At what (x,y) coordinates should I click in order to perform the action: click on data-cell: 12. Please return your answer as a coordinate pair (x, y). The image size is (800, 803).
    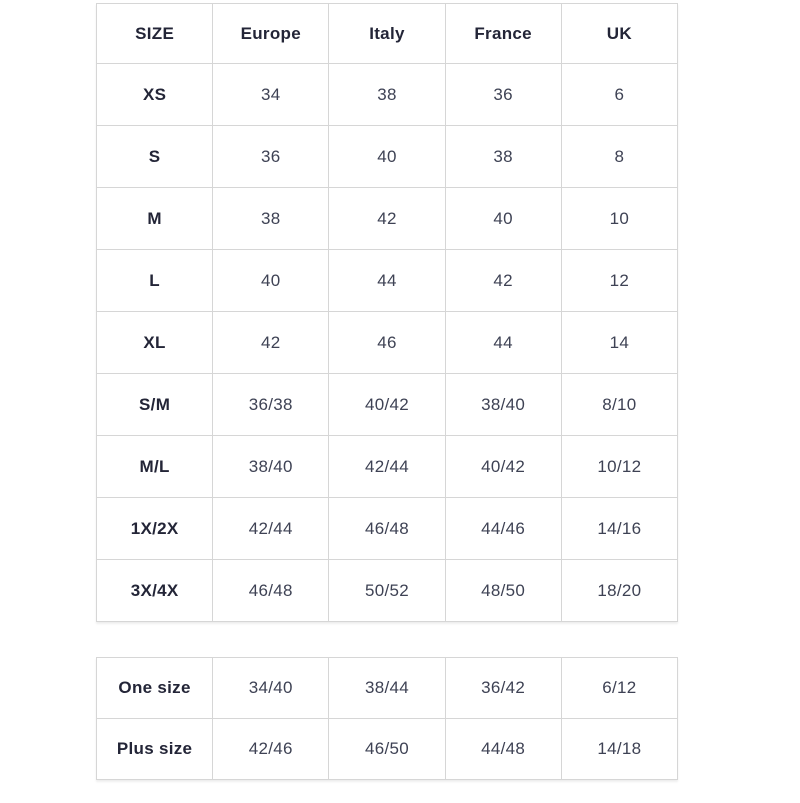
    Looking at the image, I should click on (619, 280).